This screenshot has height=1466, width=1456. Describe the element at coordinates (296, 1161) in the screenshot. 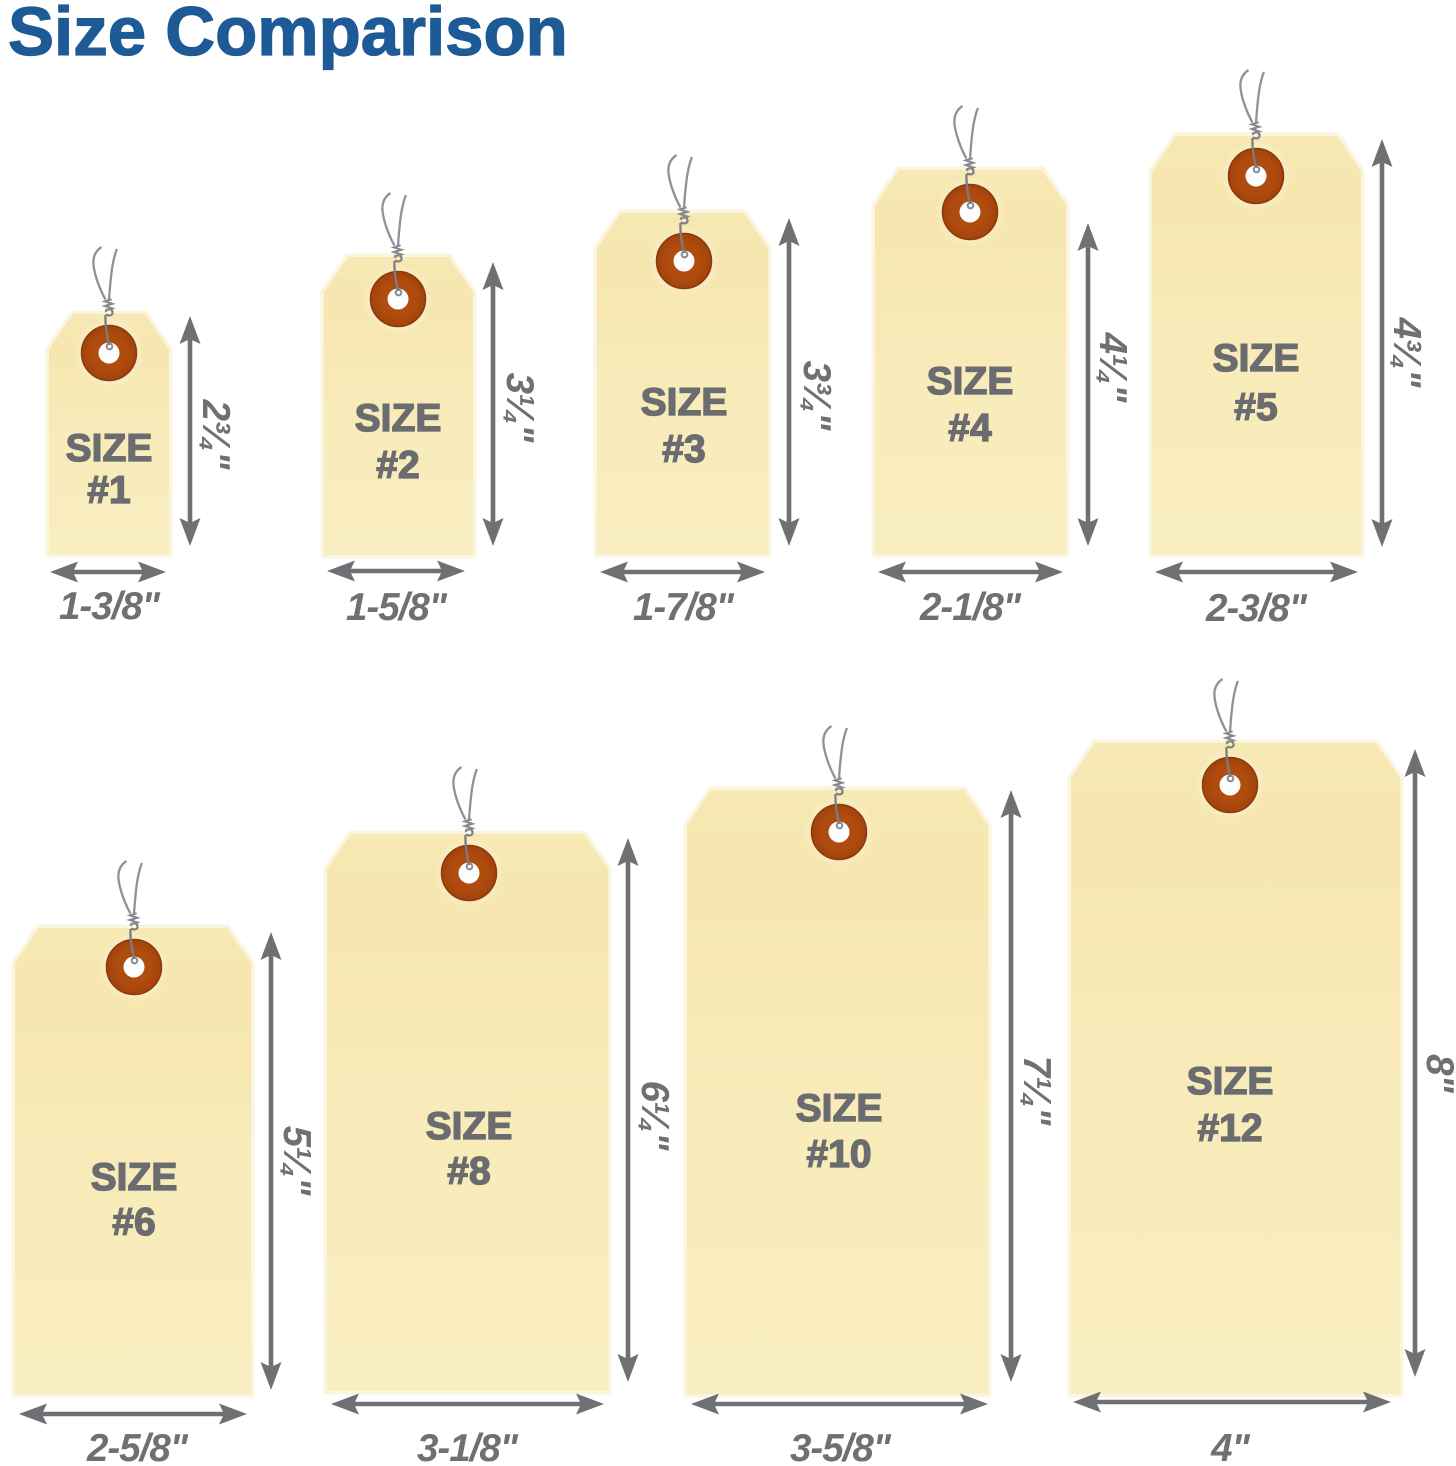

I see `svg-text: 5¼"` at that location.